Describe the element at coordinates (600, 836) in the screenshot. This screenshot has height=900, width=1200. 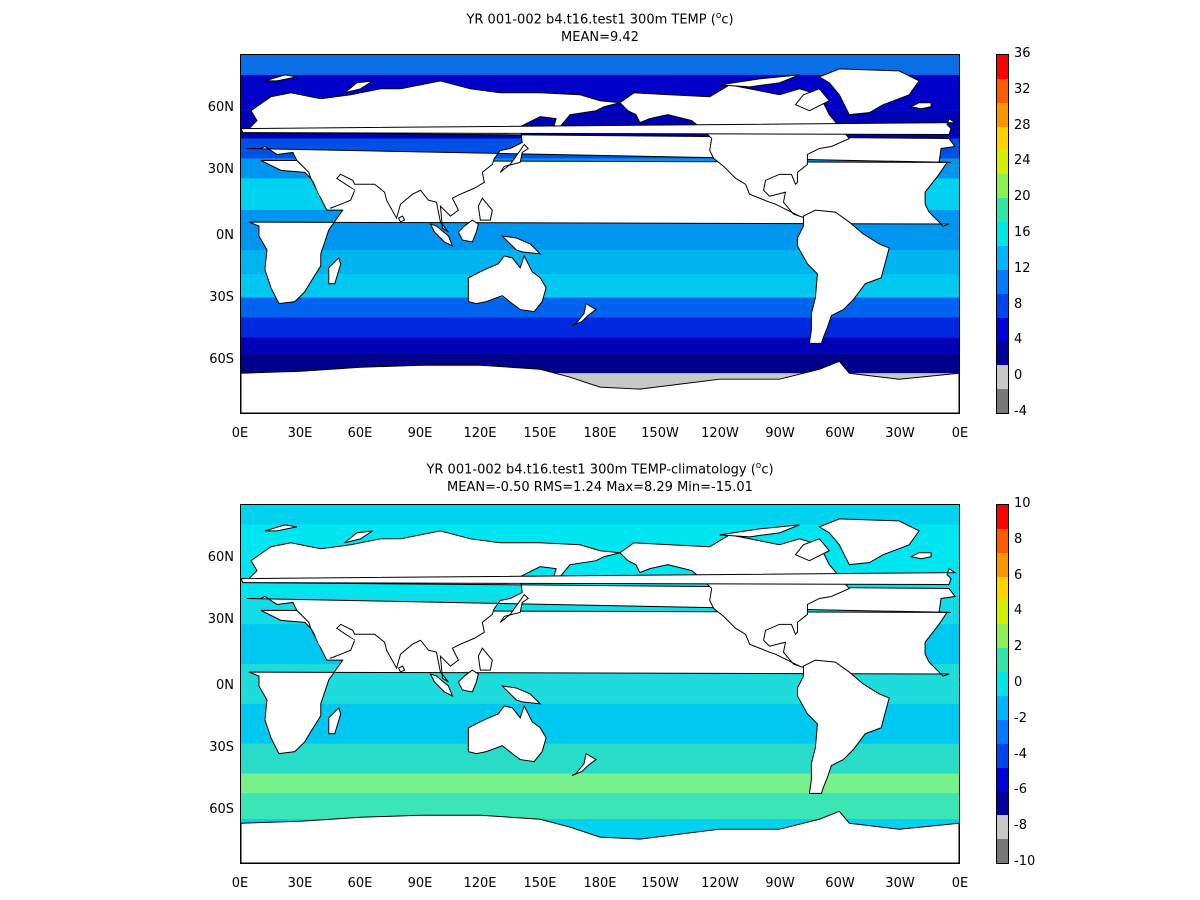
I see `landmass-antarctica` at that location.